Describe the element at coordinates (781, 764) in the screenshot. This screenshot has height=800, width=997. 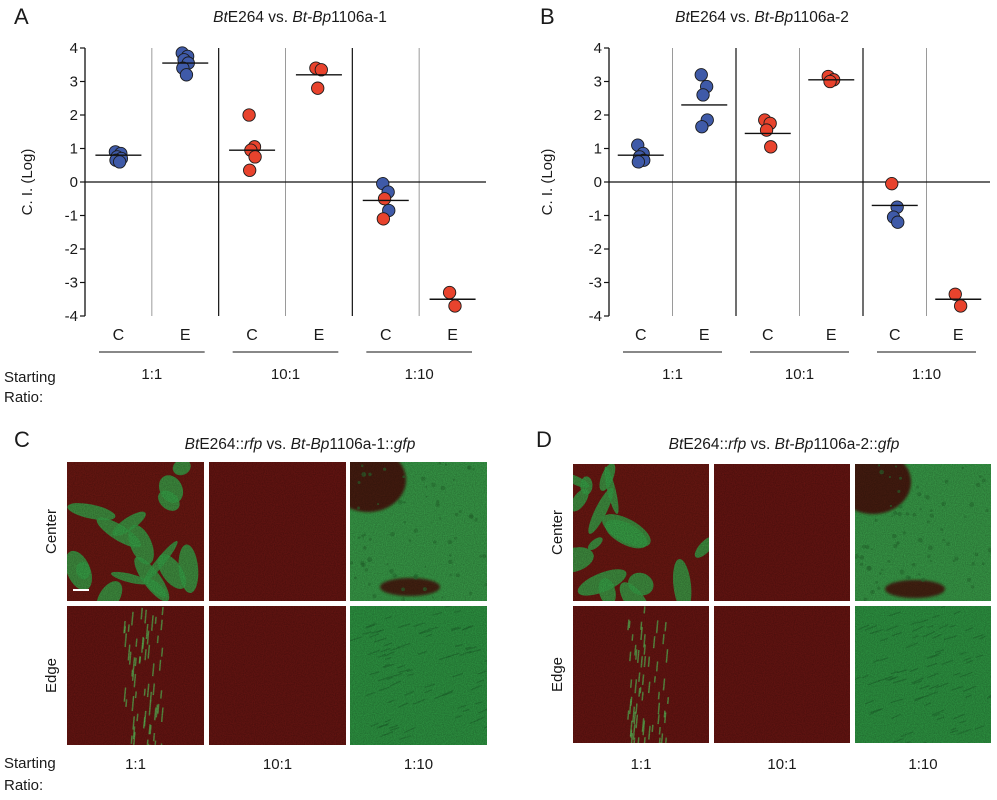
I see `micrograph-ratio-label: 10:1` at that location.